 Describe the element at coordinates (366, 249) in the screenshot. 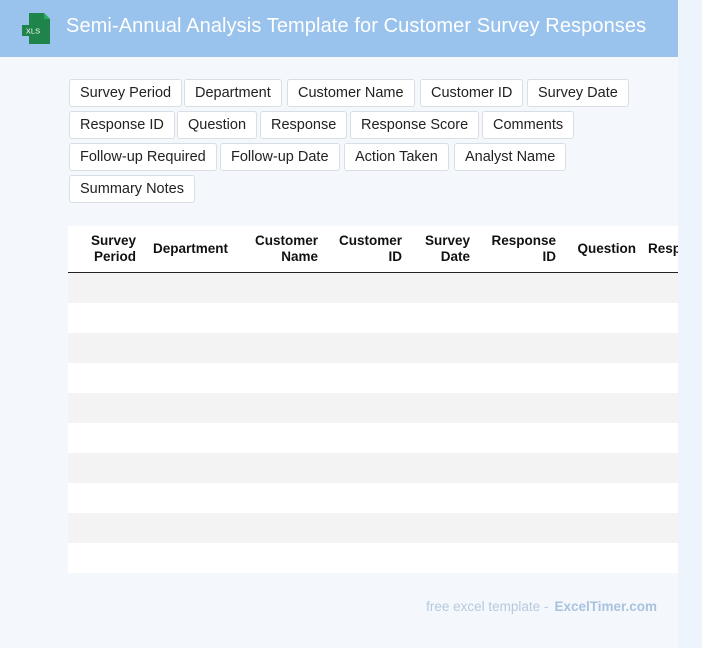

I see `column-header-customer-id: Customer ID` at that location.